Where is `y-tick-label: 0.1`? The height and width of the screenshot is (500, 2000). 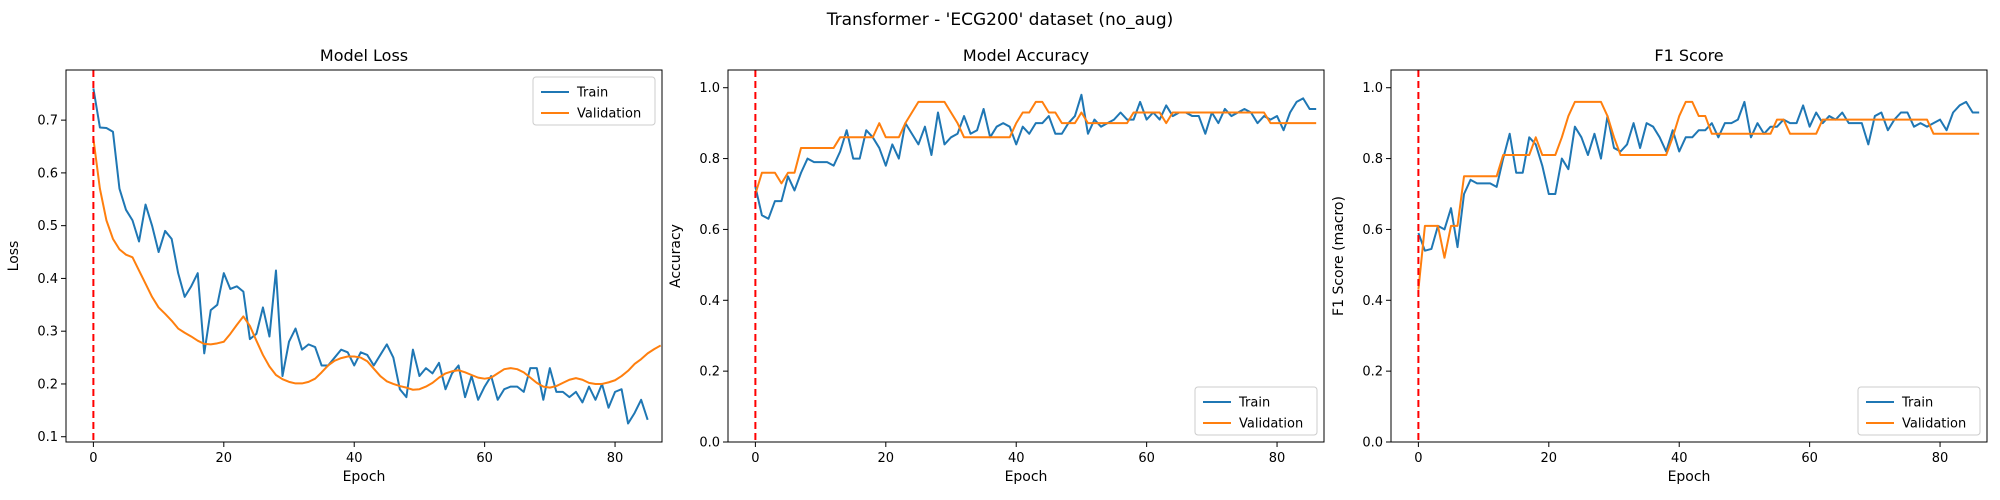 y-tick-label: 0.1 is located at coordinates (47, 437).